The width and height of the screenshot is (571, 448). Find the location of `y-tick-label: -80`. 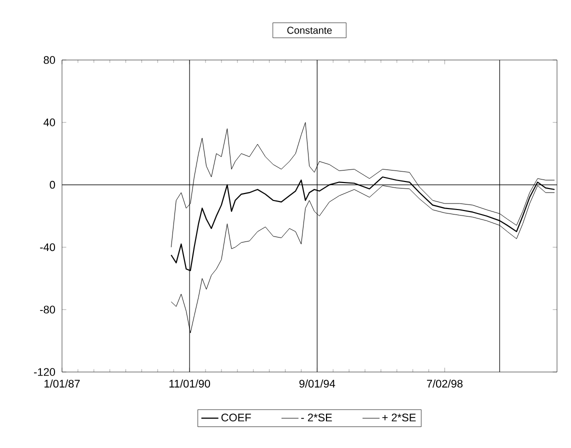

y-tick-label: -80 is located at coordinates (48, 310).